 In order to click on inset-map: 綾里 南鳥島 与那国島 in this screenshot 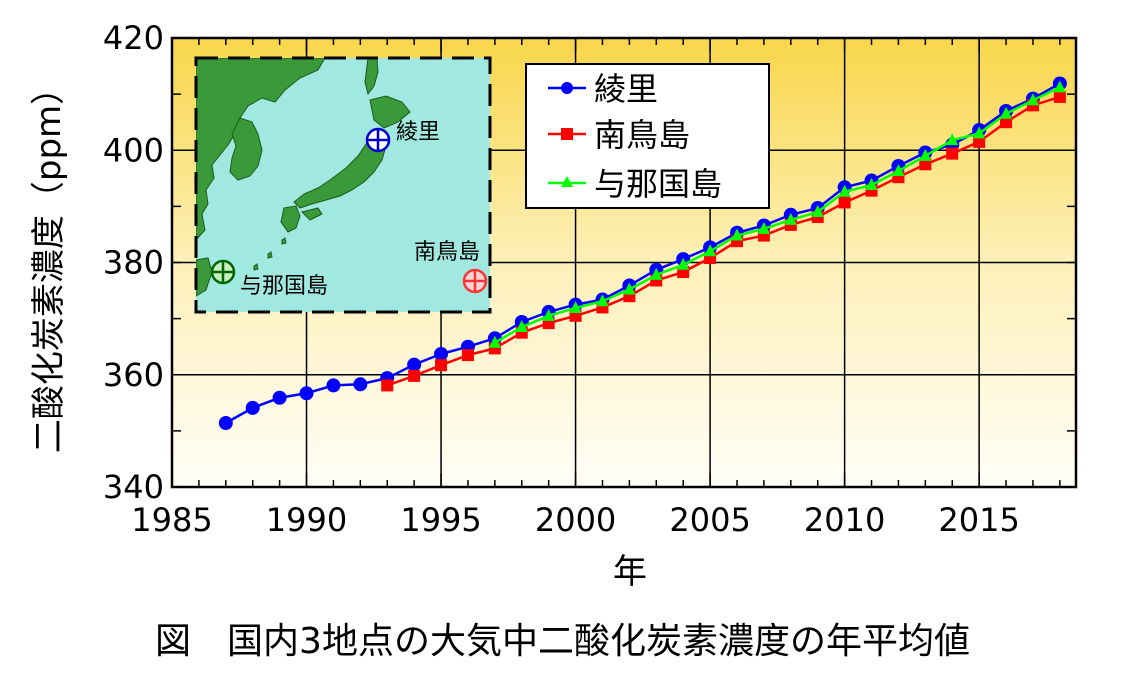, I will do `click(343, 185)`.